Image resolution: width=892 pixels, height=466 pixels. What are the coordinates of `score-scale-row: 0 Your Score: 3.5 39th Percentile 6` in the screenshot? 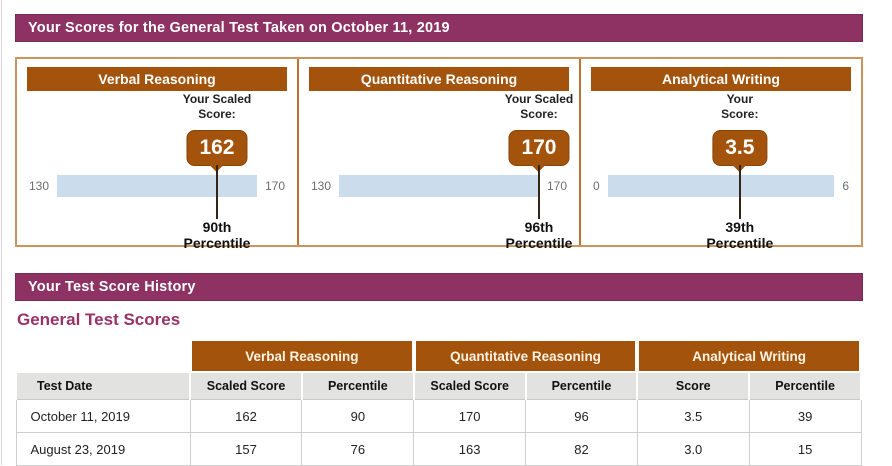 It's located at (721, 171).